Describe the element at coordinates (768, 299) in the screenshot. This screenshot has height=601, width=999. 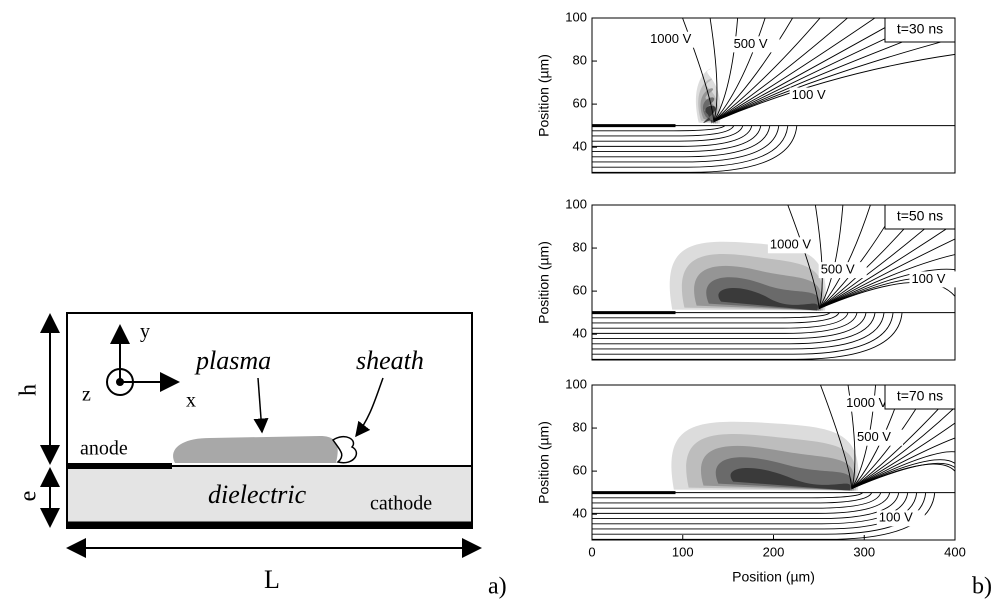
I see `plasma-contour` at that location.